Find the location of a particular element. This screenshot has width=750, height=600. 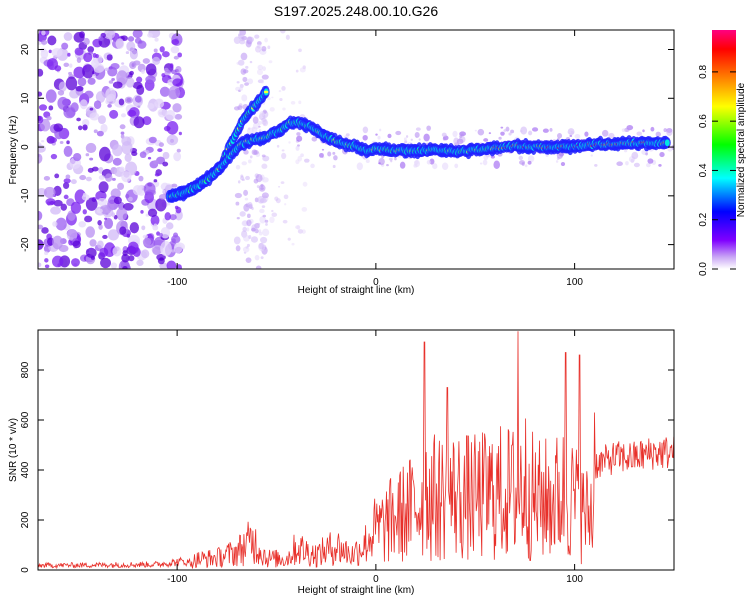

colorbar-tick-label: 0.6 is located at coordinates (703, 121).